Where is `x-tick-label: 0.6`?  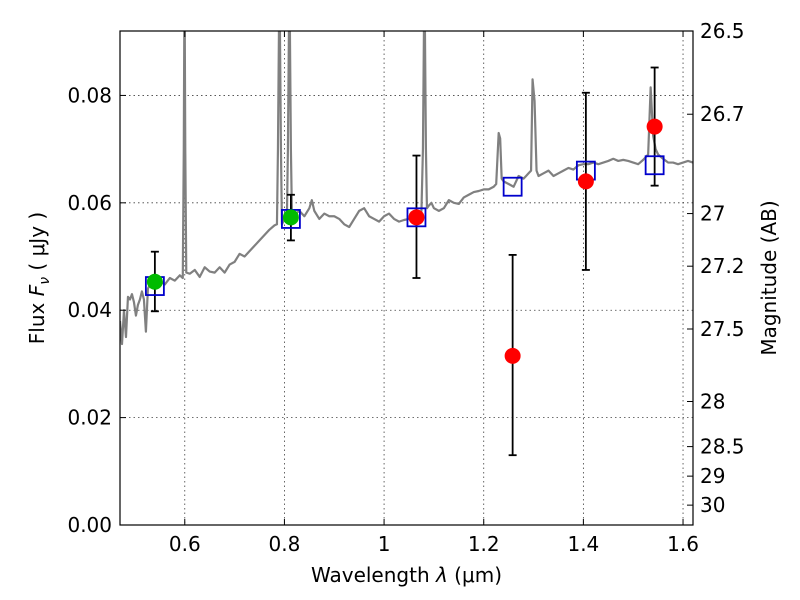 x-tick-label: 0.6 is located at coordinates (185, 544).